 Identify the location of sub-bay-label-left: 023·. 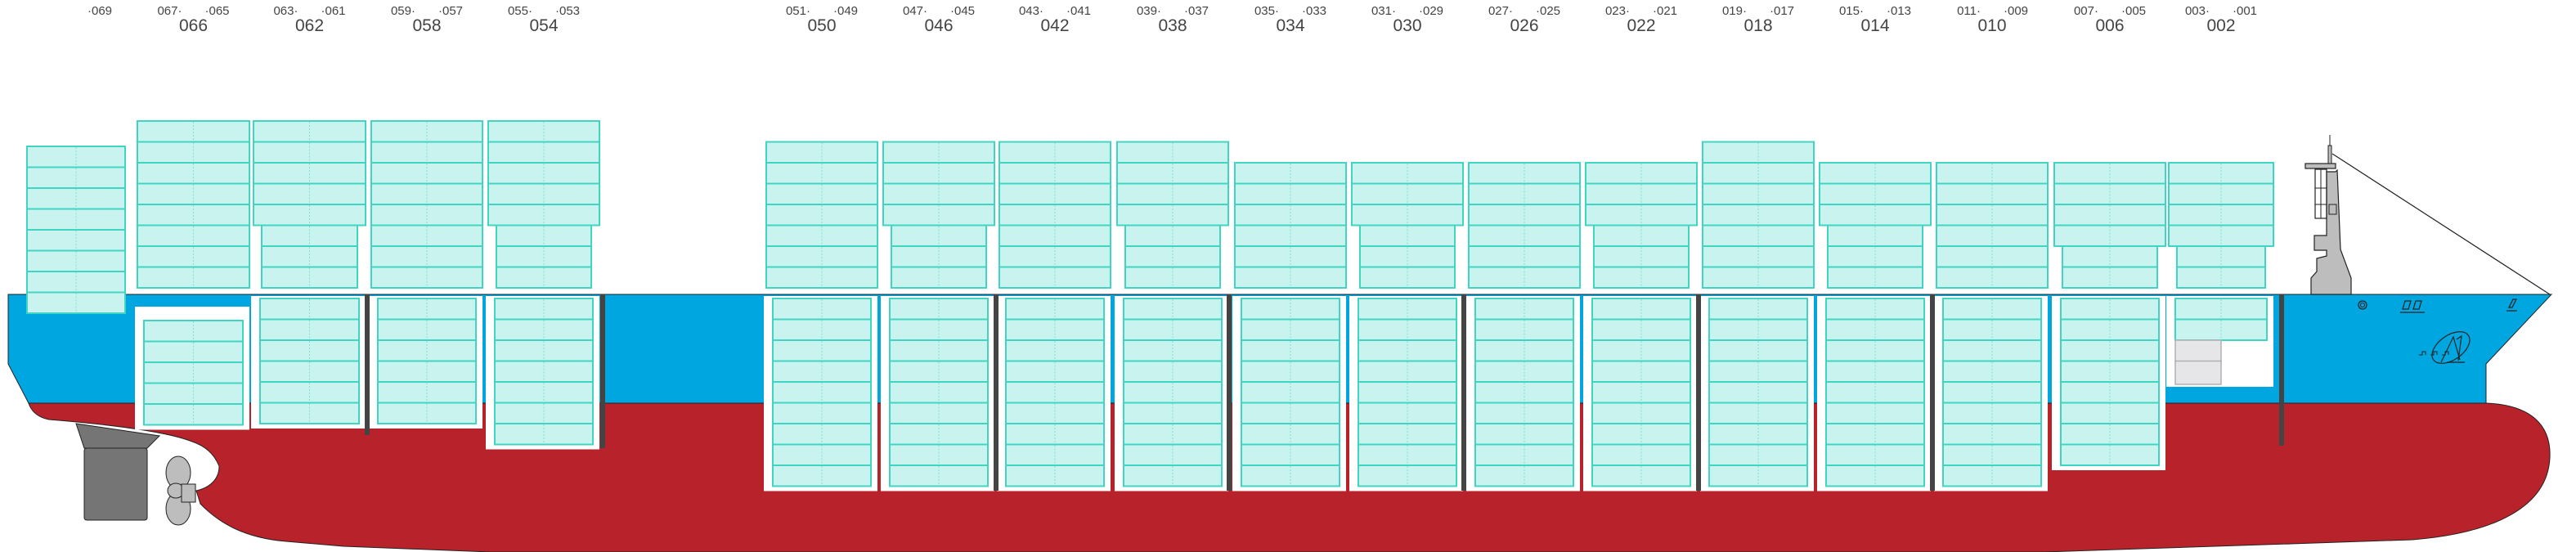
(1618, 11).